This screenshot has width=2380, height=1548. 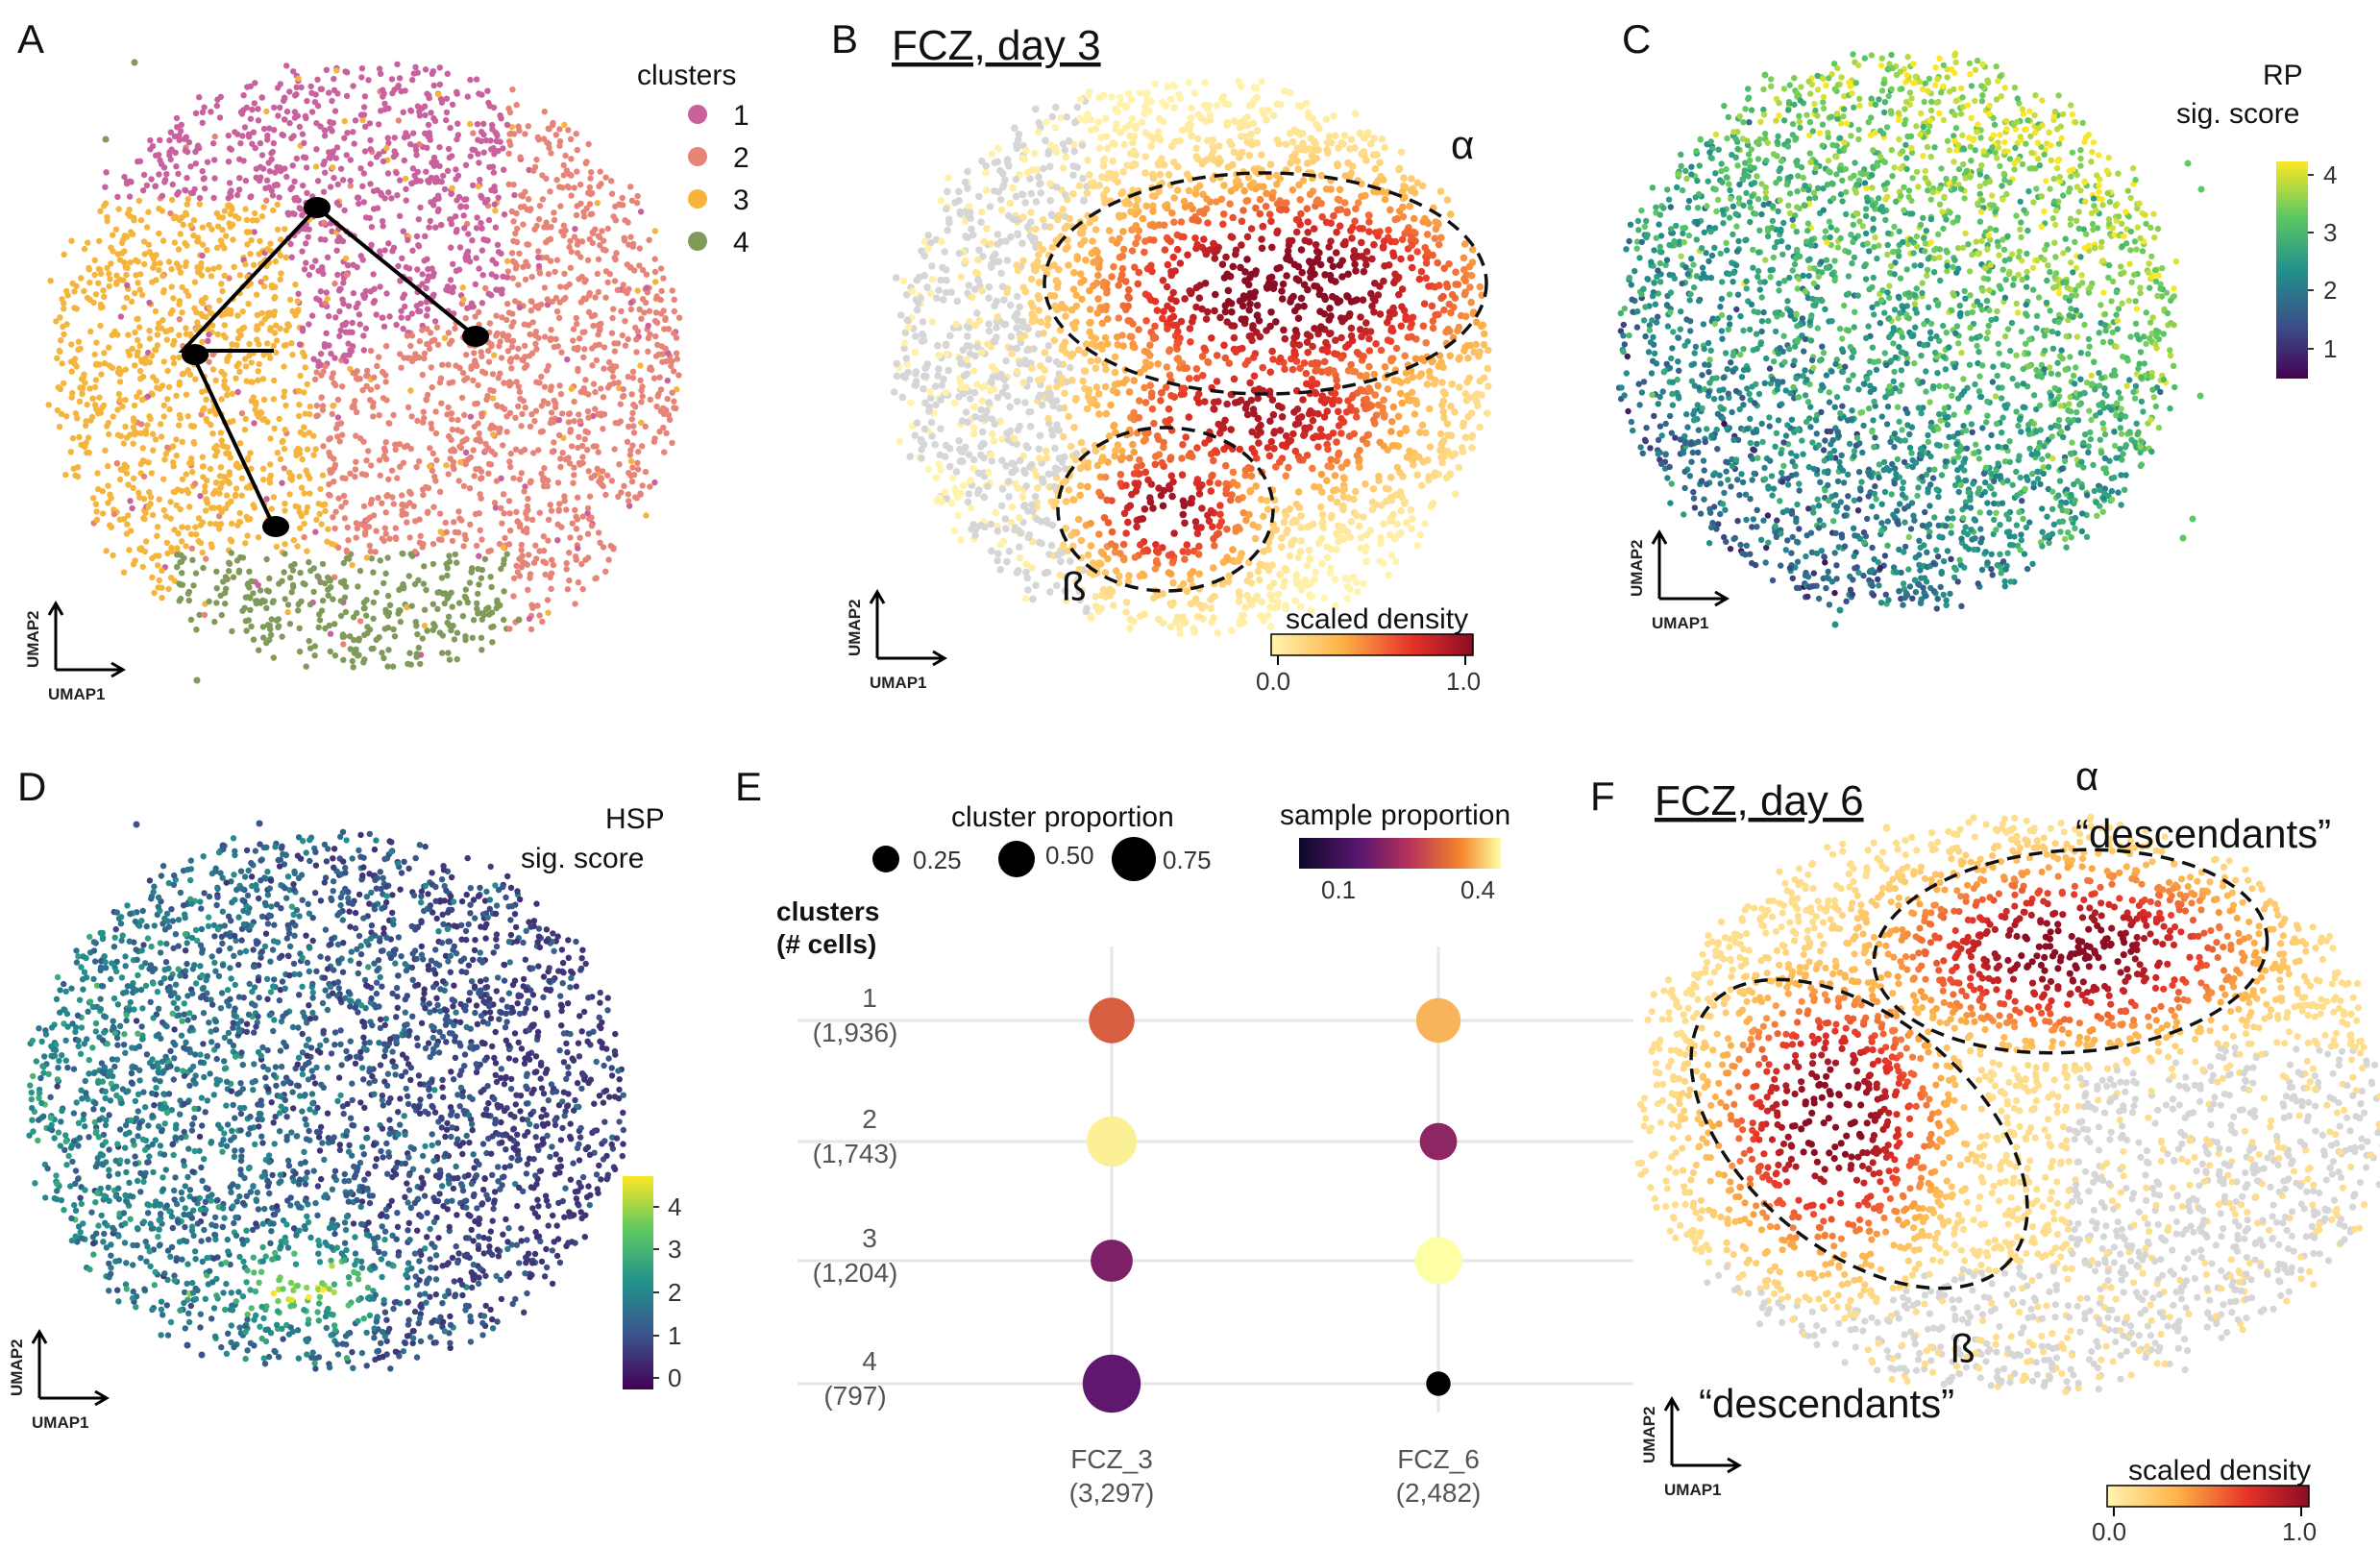 I want to click on axis-x-a: UMAP1, so click(x=77, y=694).